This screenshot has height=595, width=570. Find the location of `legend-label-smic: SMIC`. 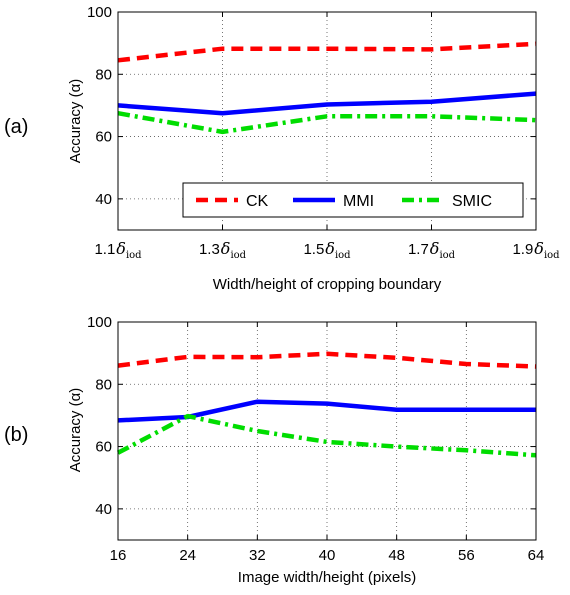

legend-label-smic: SMIC is located at coordinates (472, 201).